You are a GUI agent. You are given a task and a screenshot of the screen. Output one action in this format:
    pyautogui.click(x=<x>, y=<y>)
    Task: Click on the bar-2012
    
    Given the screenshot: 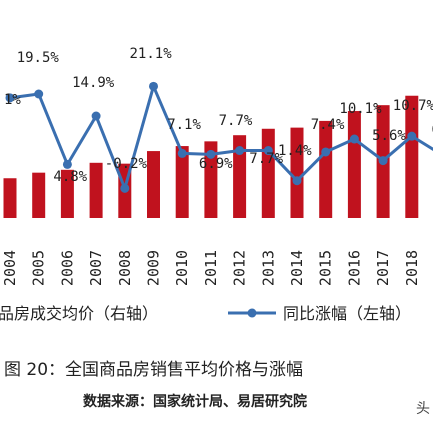 What is the action you would take?
    pyautogui.click(x=240, y=176)
    